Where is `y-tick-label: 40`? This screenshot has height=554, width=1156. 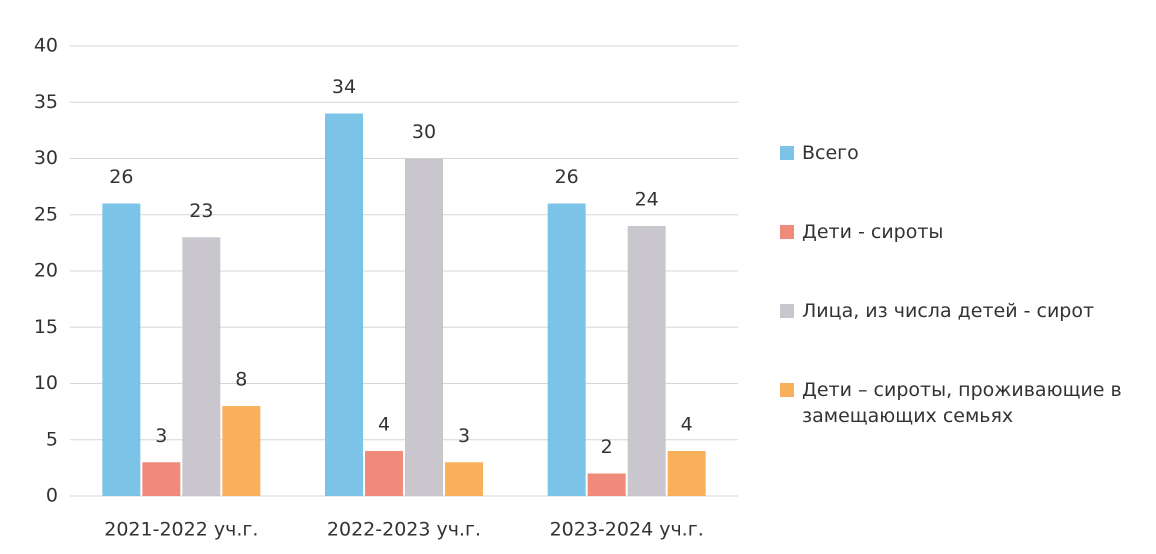
y-tick-label: 40 is located at coordinates (46, 46).